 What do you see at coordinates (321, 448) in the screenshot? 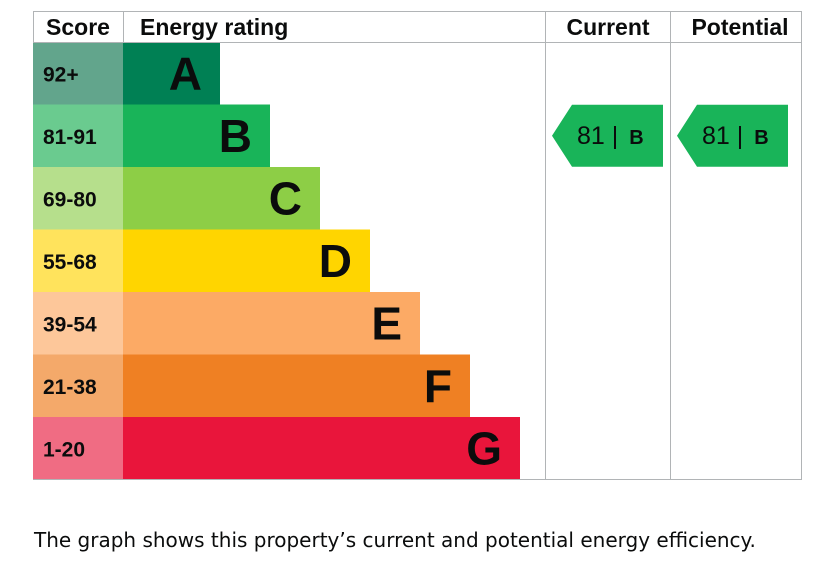
I see `band-bar-g` at bounding box center [321, 448].